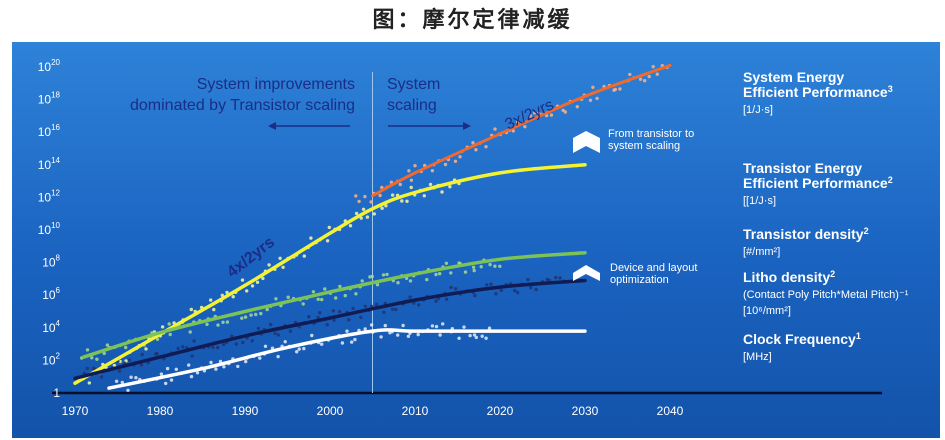  Describe the element at coordinates (670, 411) in the screenshot. I see `x-tick-label: 2040` at that location.